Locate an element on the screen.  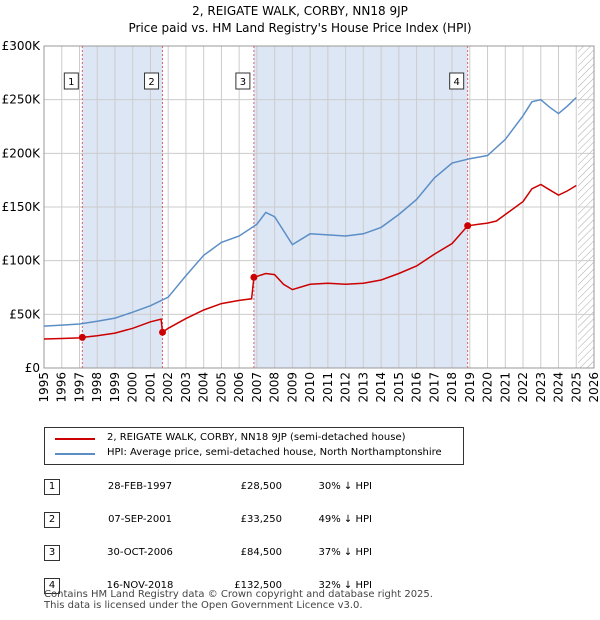
x-tick-label: 2001 is located at coordinates (150, 387).